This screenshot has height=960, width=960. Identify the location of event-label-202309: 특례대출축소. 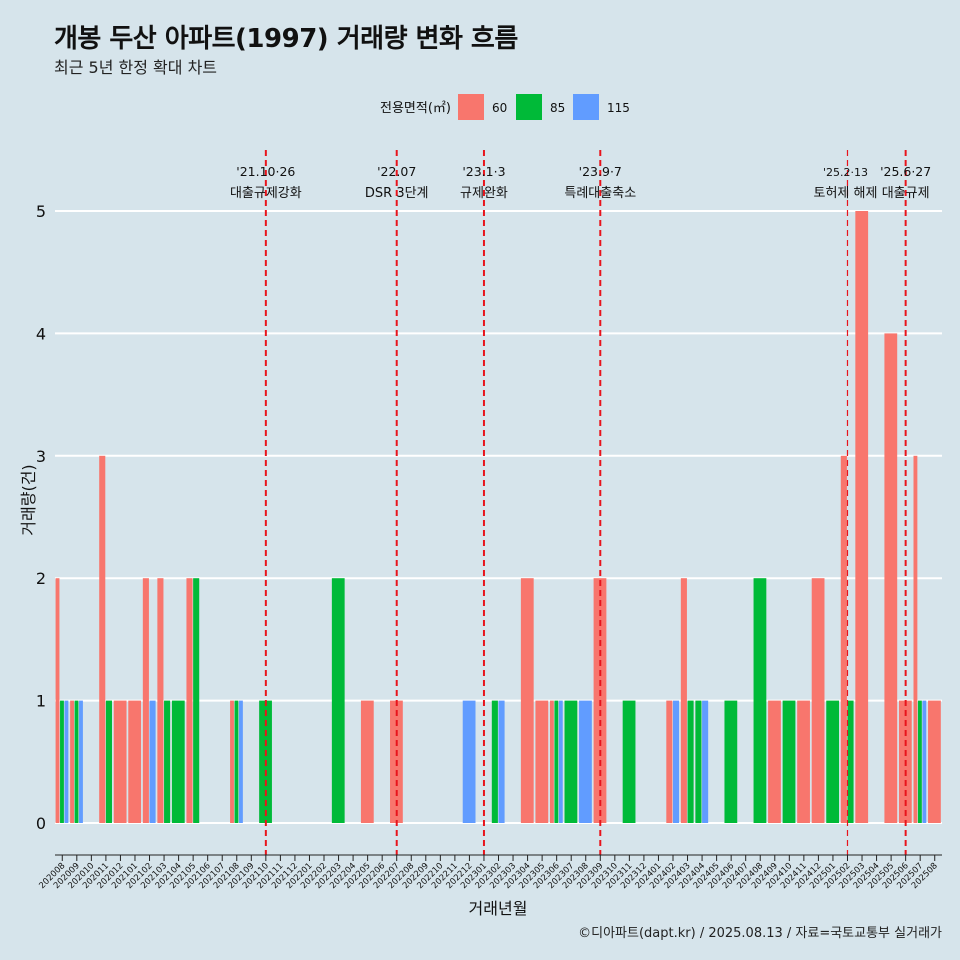
(600, 193).